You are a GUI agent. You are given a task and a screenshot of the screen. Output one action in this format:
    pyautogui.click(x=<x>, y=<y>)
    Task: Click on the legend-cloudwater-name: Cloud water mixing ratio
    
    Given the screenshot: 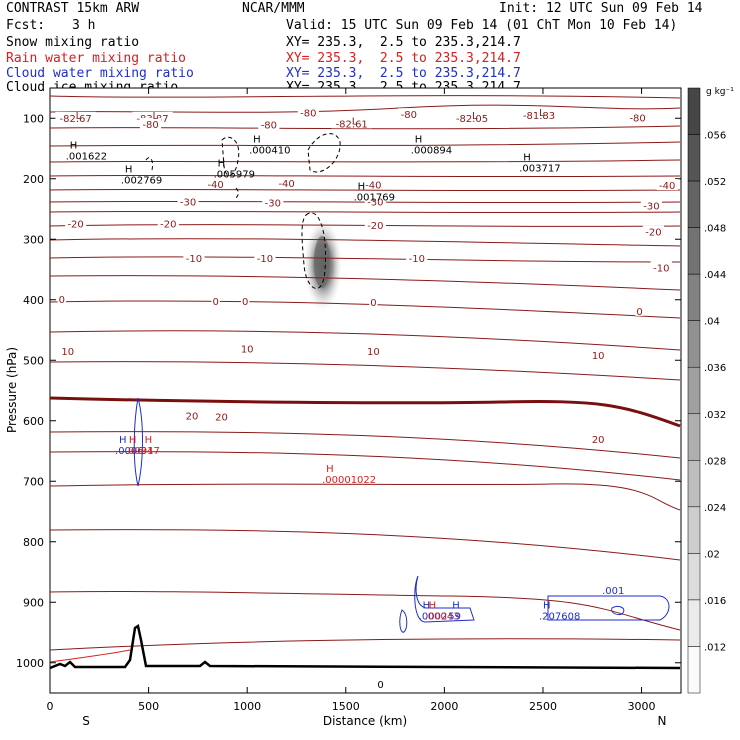 What is the action you would take?
    pyautogui.click(x=100, y=73)
    